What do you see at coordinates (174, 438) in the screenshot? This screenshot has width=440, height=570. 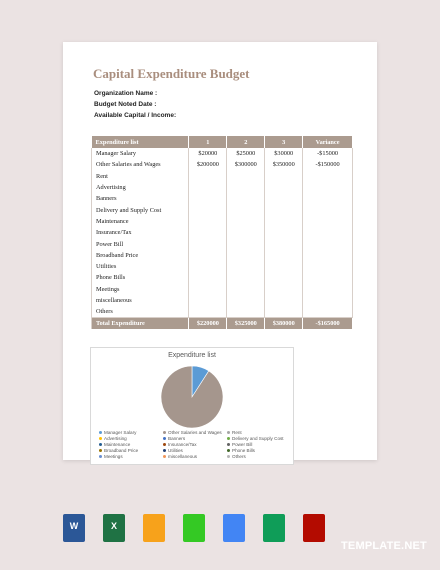 I see `legend-item: Banners` at bounding box center [174, 438].